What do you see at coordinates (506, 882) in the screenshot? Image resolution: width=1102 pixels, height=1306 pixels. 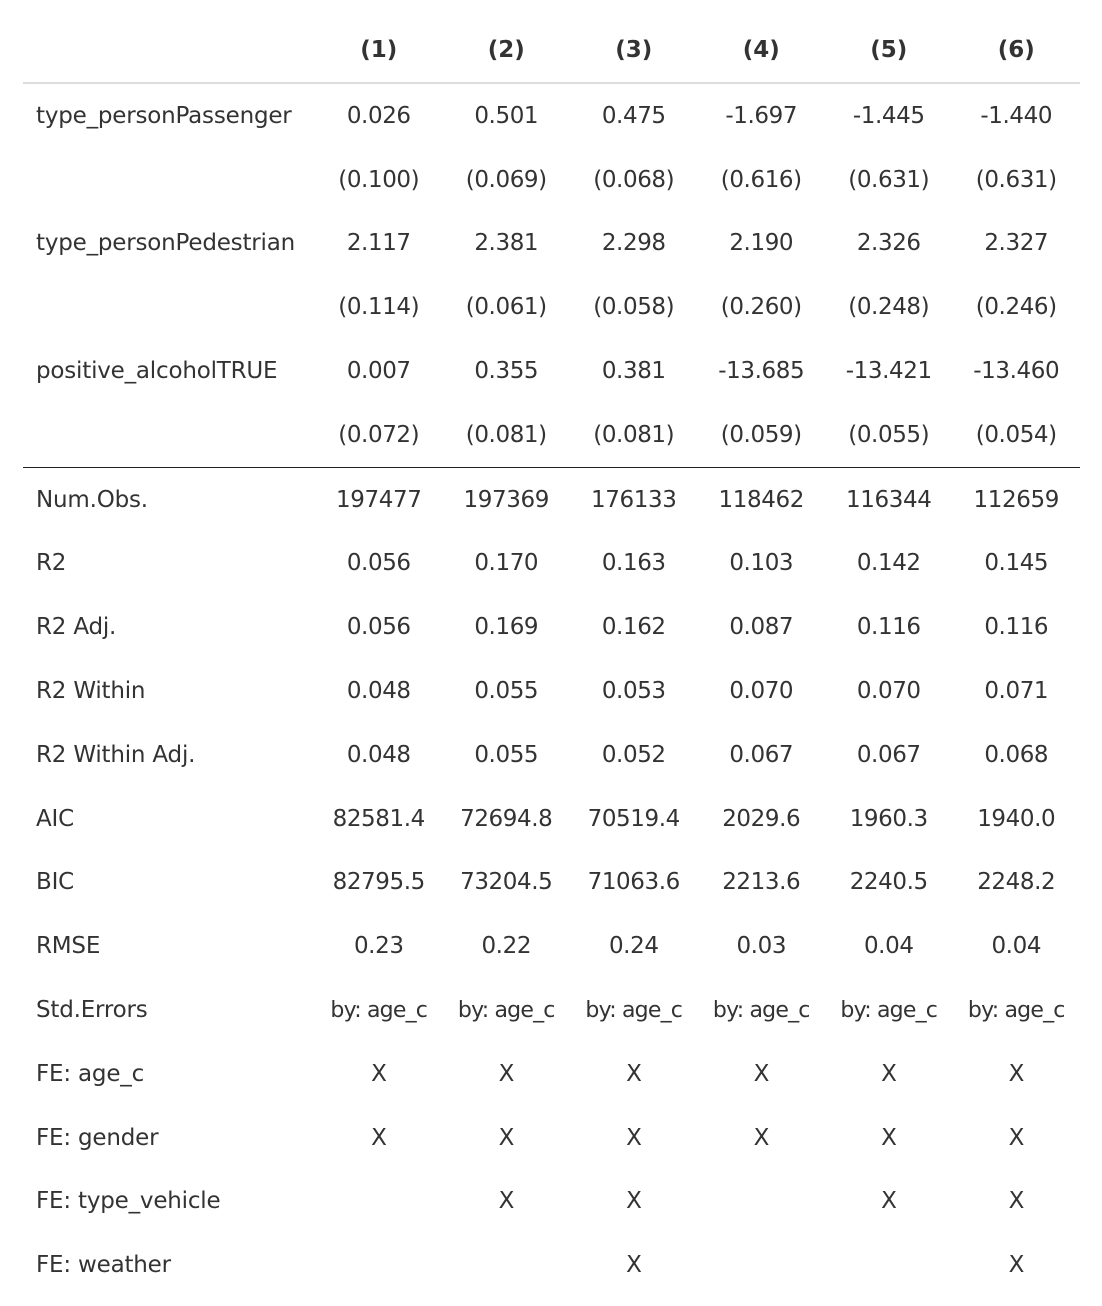 I see `table-cell: 73204.5` at bounding box center [506, 882].